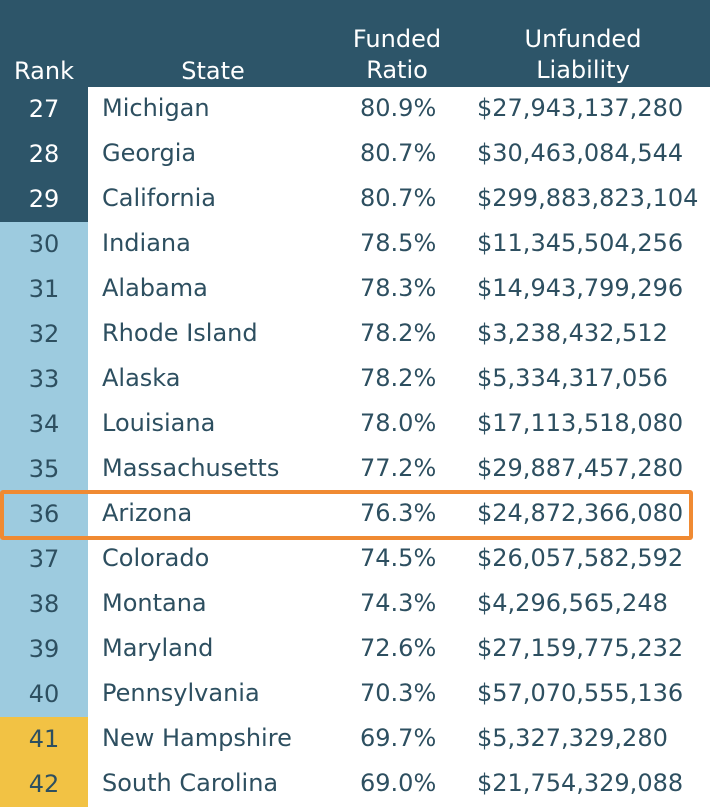  What do you see at coordinates (583, 70) in the screenshot?
I see `header-unfunded-line2: Liability` at bounding box center [583, 70].